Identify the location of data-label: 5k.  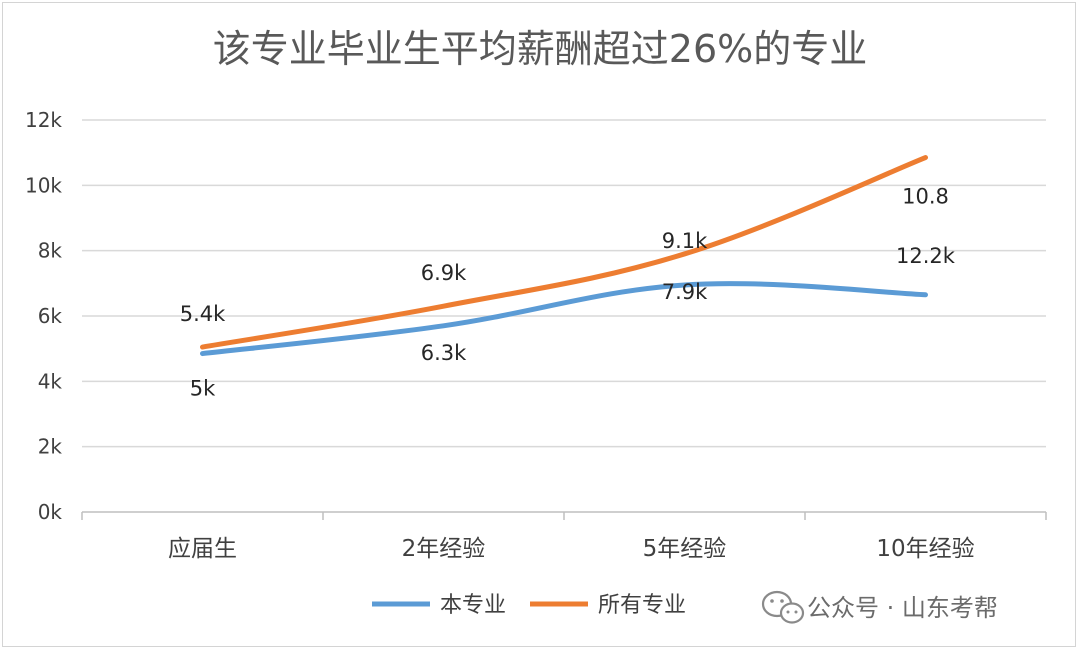
(203, 389).